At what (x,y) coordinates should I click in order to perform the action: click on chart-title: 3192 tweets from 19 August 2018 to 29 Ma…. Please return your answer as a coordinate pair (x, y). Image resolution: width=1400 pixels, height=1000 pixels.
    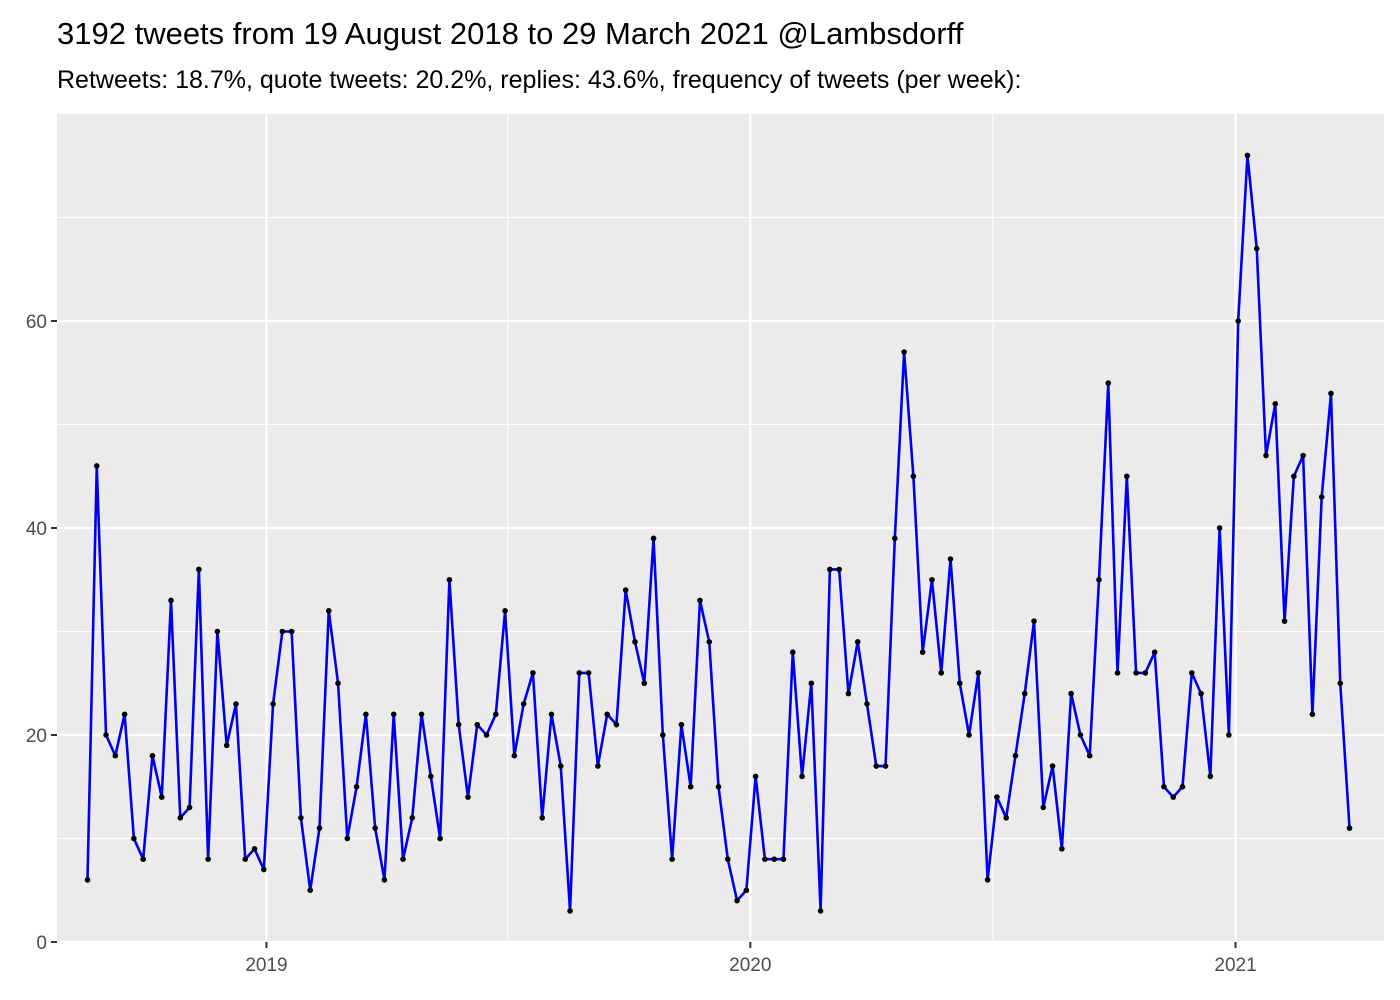
    Looking at the image, I should click on (510, 33).